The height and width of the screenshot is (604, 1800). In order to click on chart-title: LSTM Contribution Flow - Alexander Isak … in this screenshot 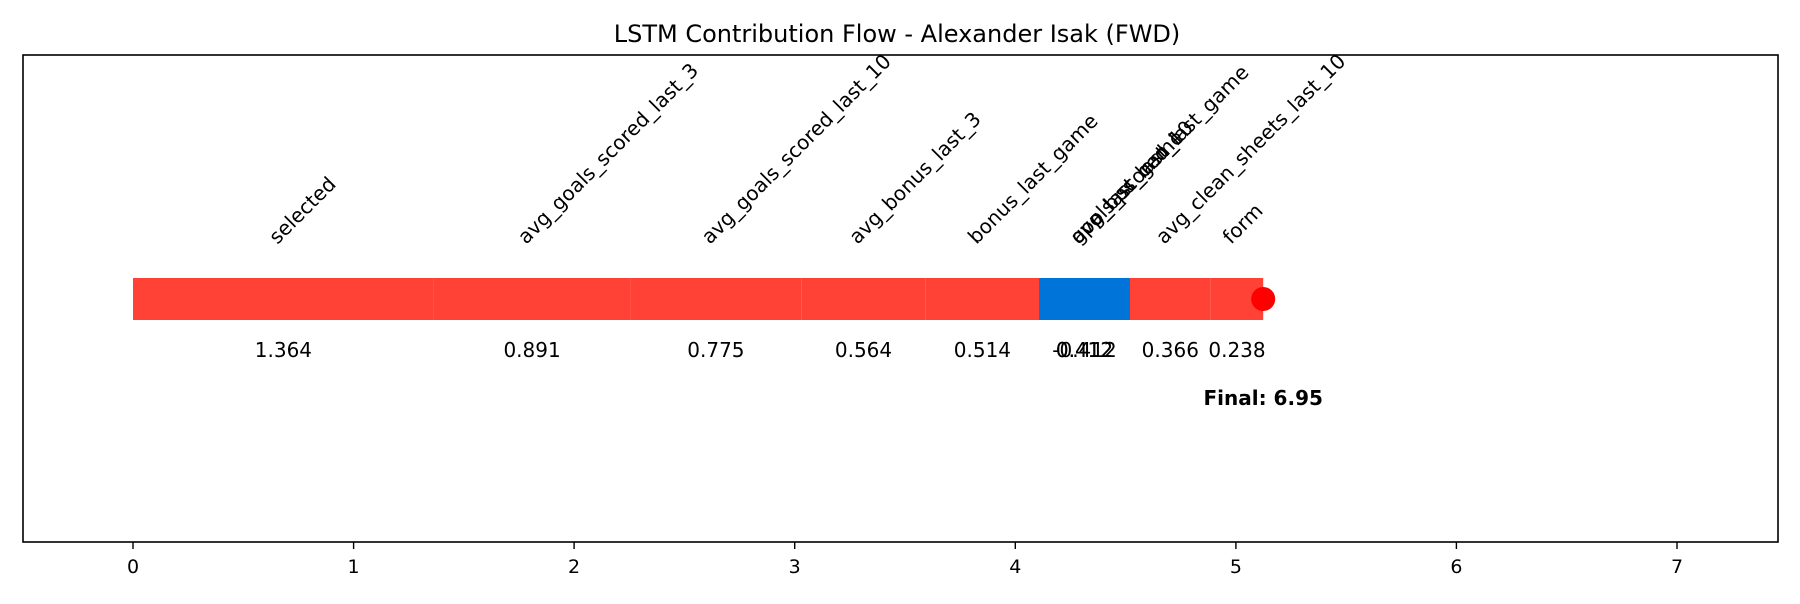, I will do `click(897, 34)`.